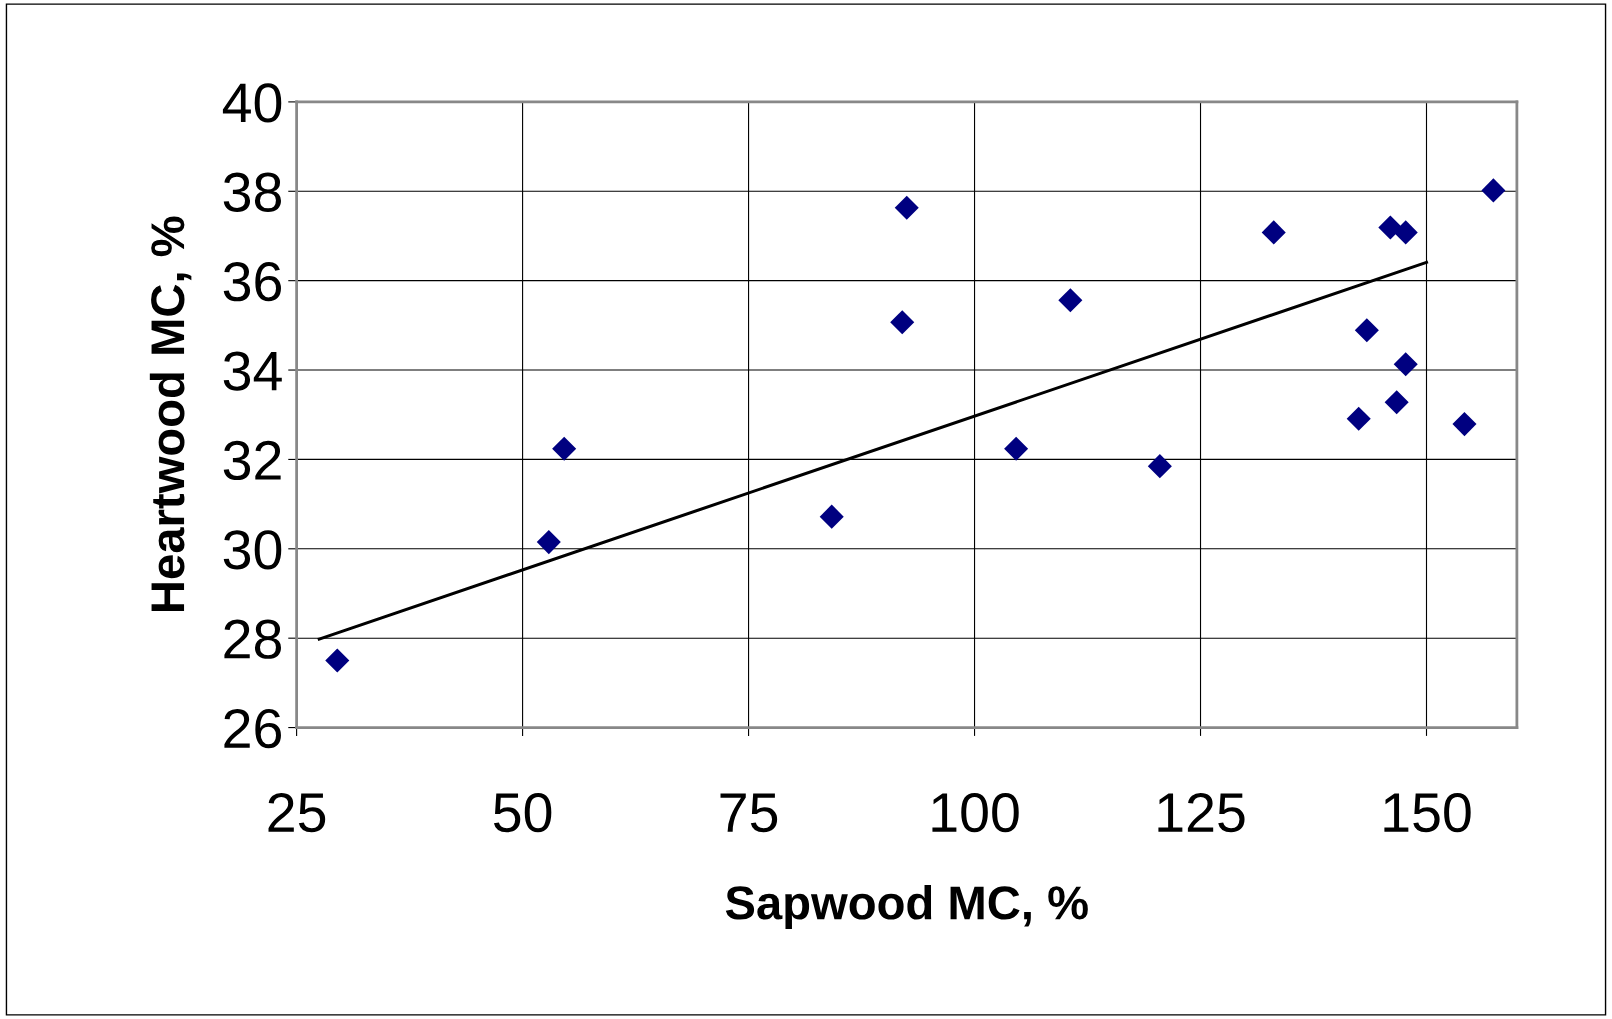 This screenshot has width=1612, height=1019. I want to click on y-tick-label: 26, so click(252, 728).